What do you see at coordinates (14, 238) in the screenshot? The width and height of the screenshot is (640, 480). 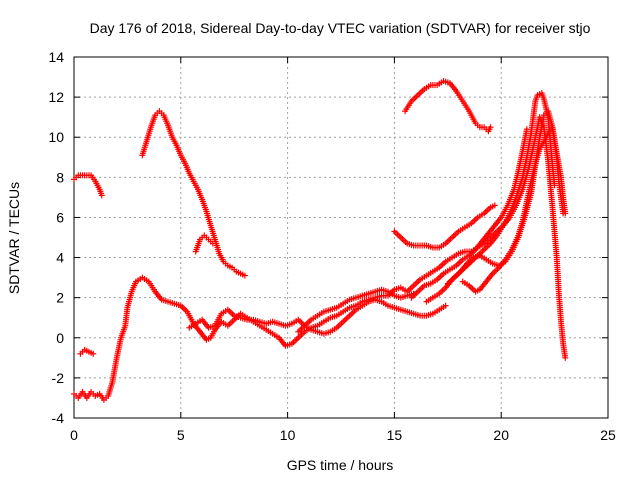 I see `y-axis-label: SDTVAR / TECUs` at bounding box center [14, 238].